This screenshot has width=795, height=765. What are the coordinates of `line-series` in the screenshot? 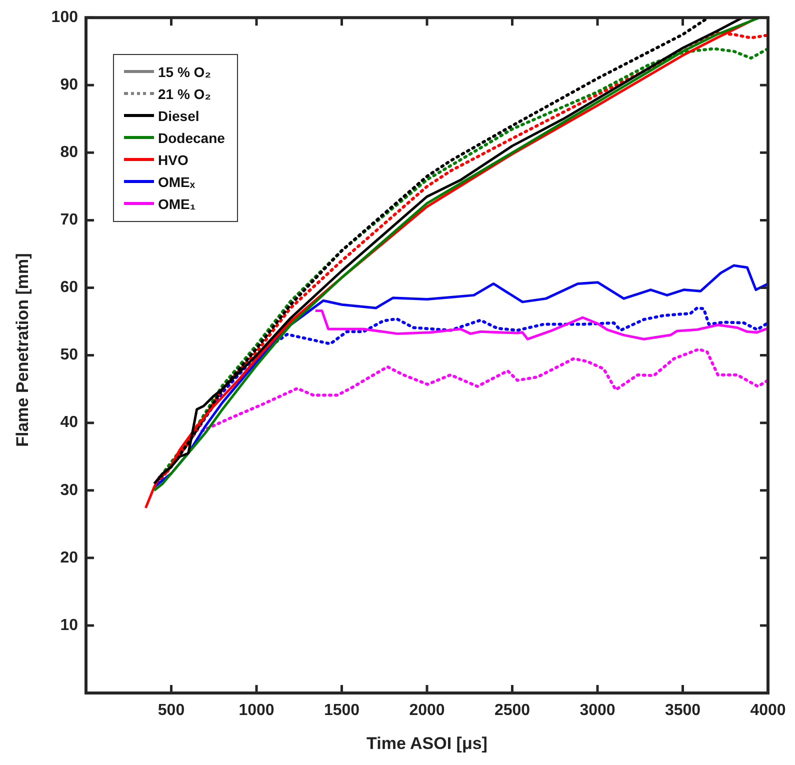 It's located at (484, 390).